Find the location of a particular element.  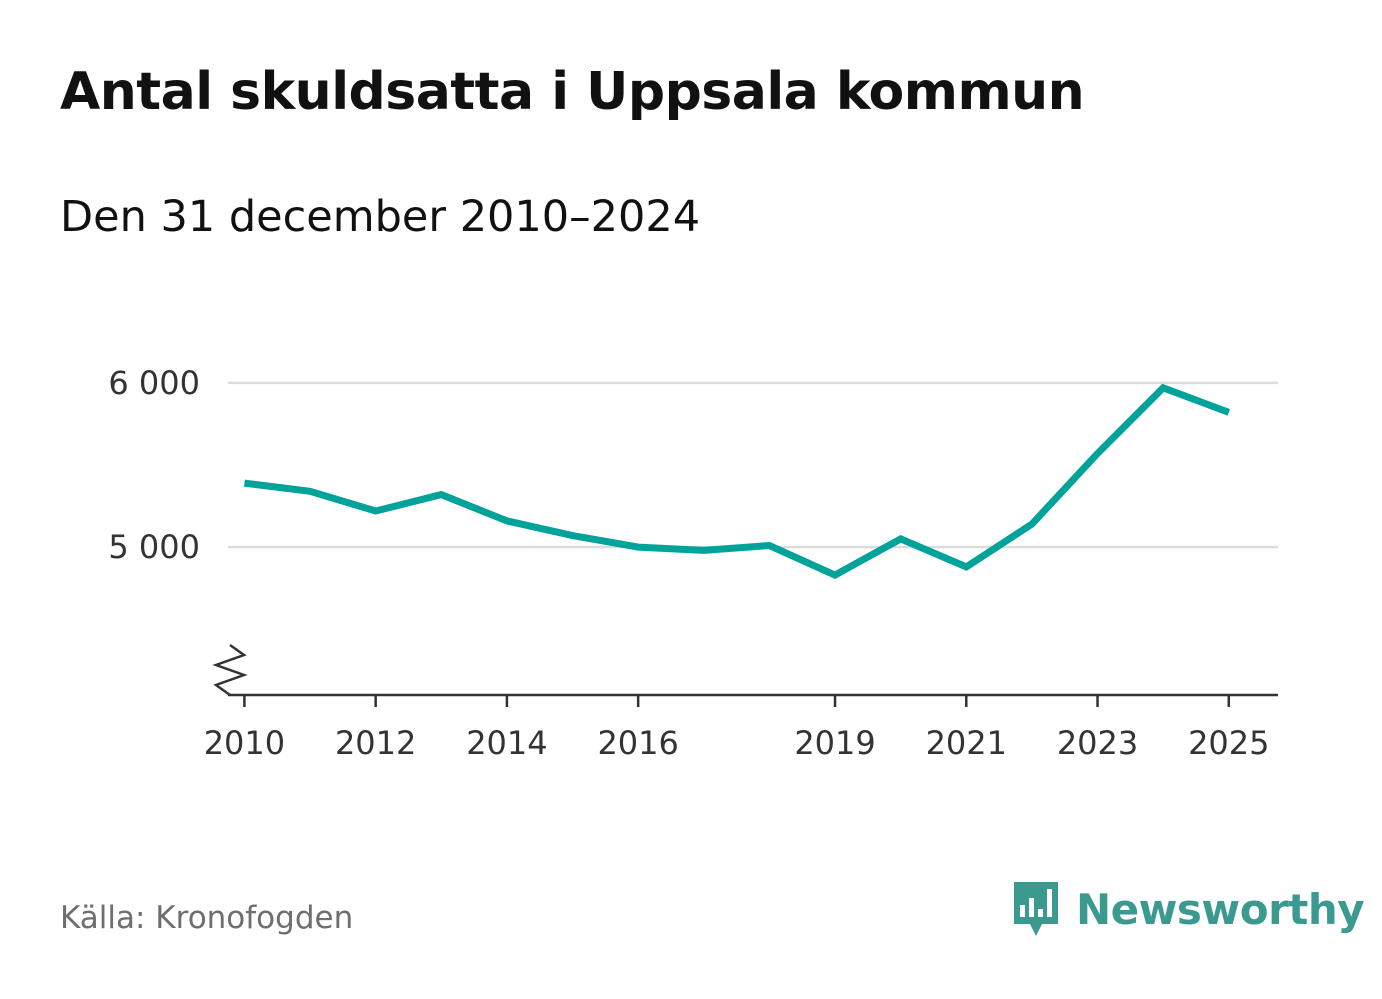

newsworthy-logo-icon is located at coordinates (1036, 909).